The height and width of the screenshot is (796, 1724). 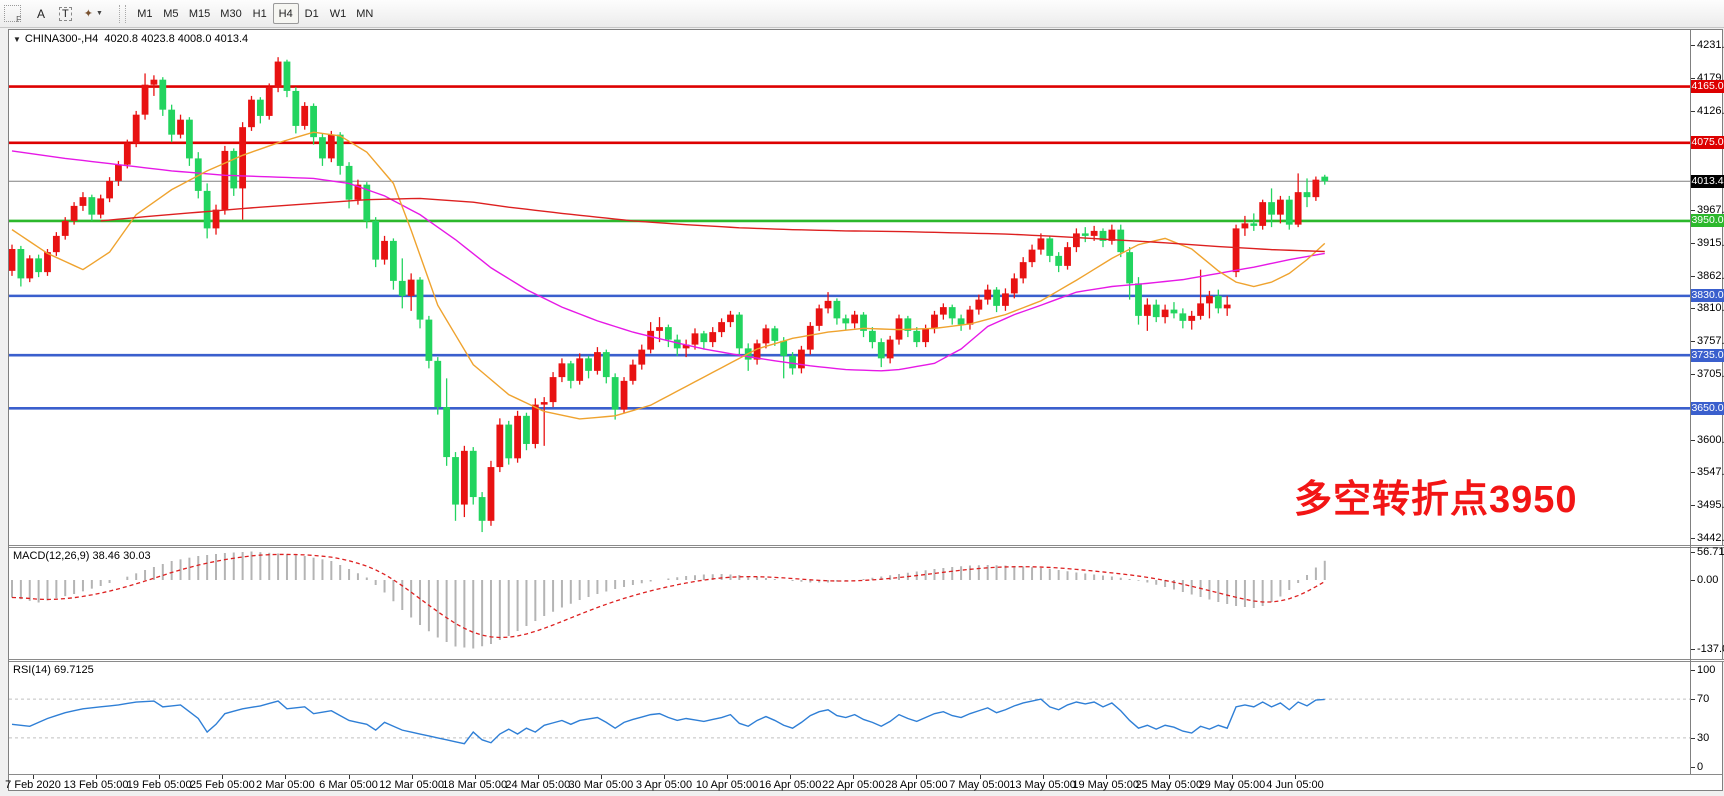 I want to click on price-tick-label: 4231.5, so click(x=1710, y=45).